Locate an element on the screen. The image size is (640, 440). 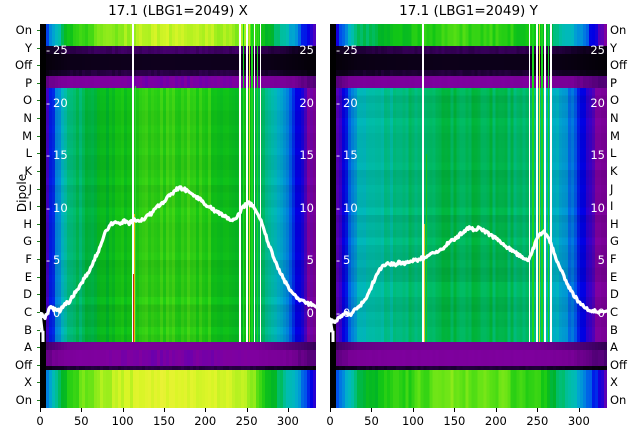
category-label: P is located at coordinates (613, 82).